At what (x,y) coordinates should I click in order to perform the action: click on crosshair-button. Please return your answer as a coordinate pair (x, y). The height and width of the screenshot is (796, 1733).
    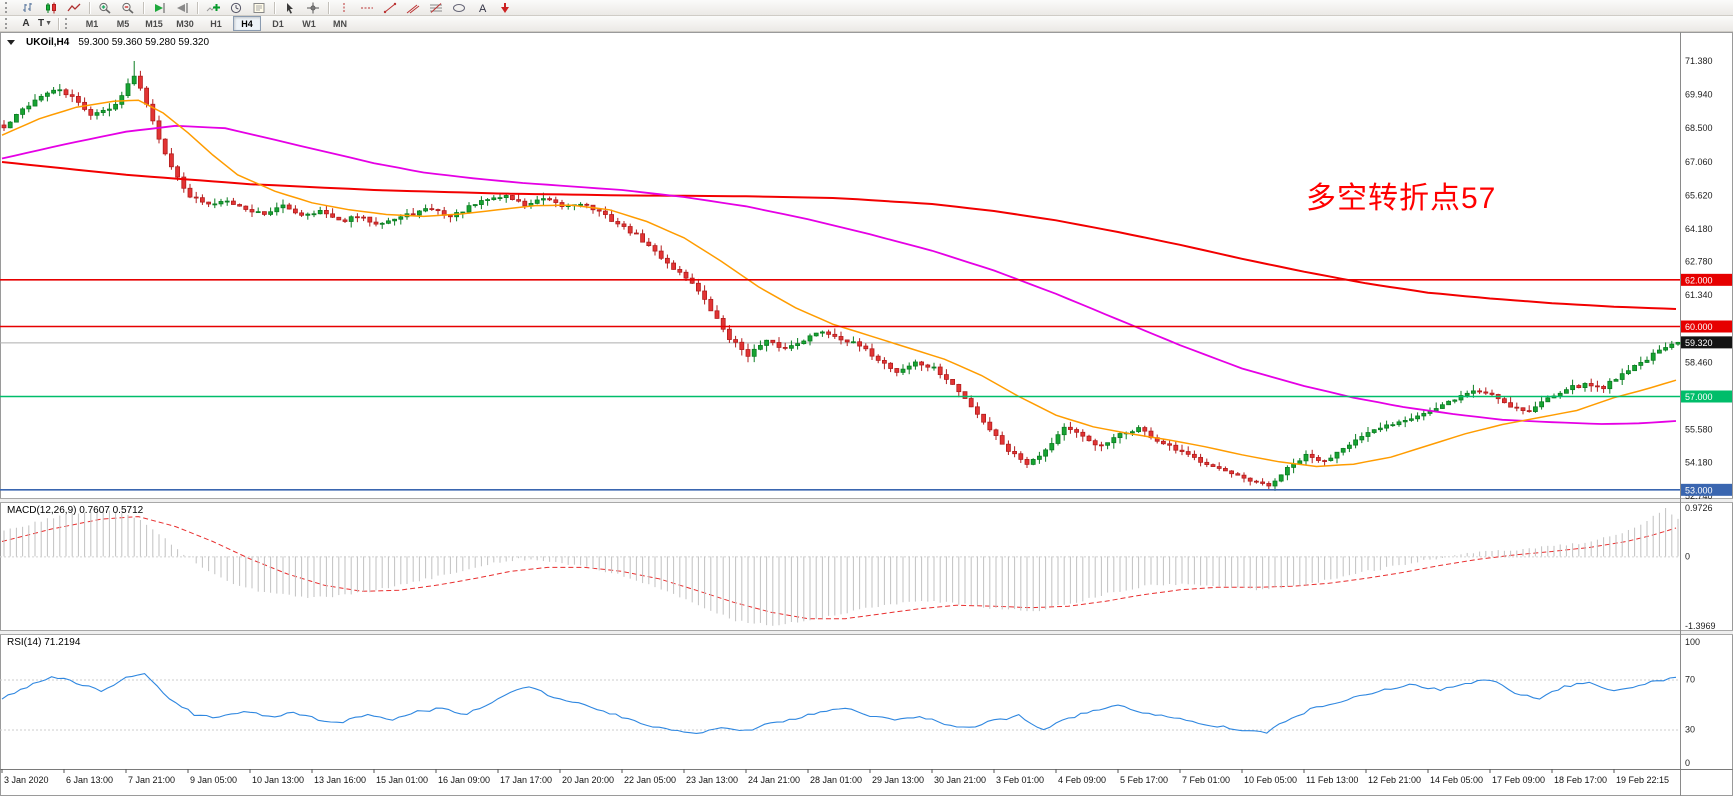
    Looking at the image, I should click on (313, 8).